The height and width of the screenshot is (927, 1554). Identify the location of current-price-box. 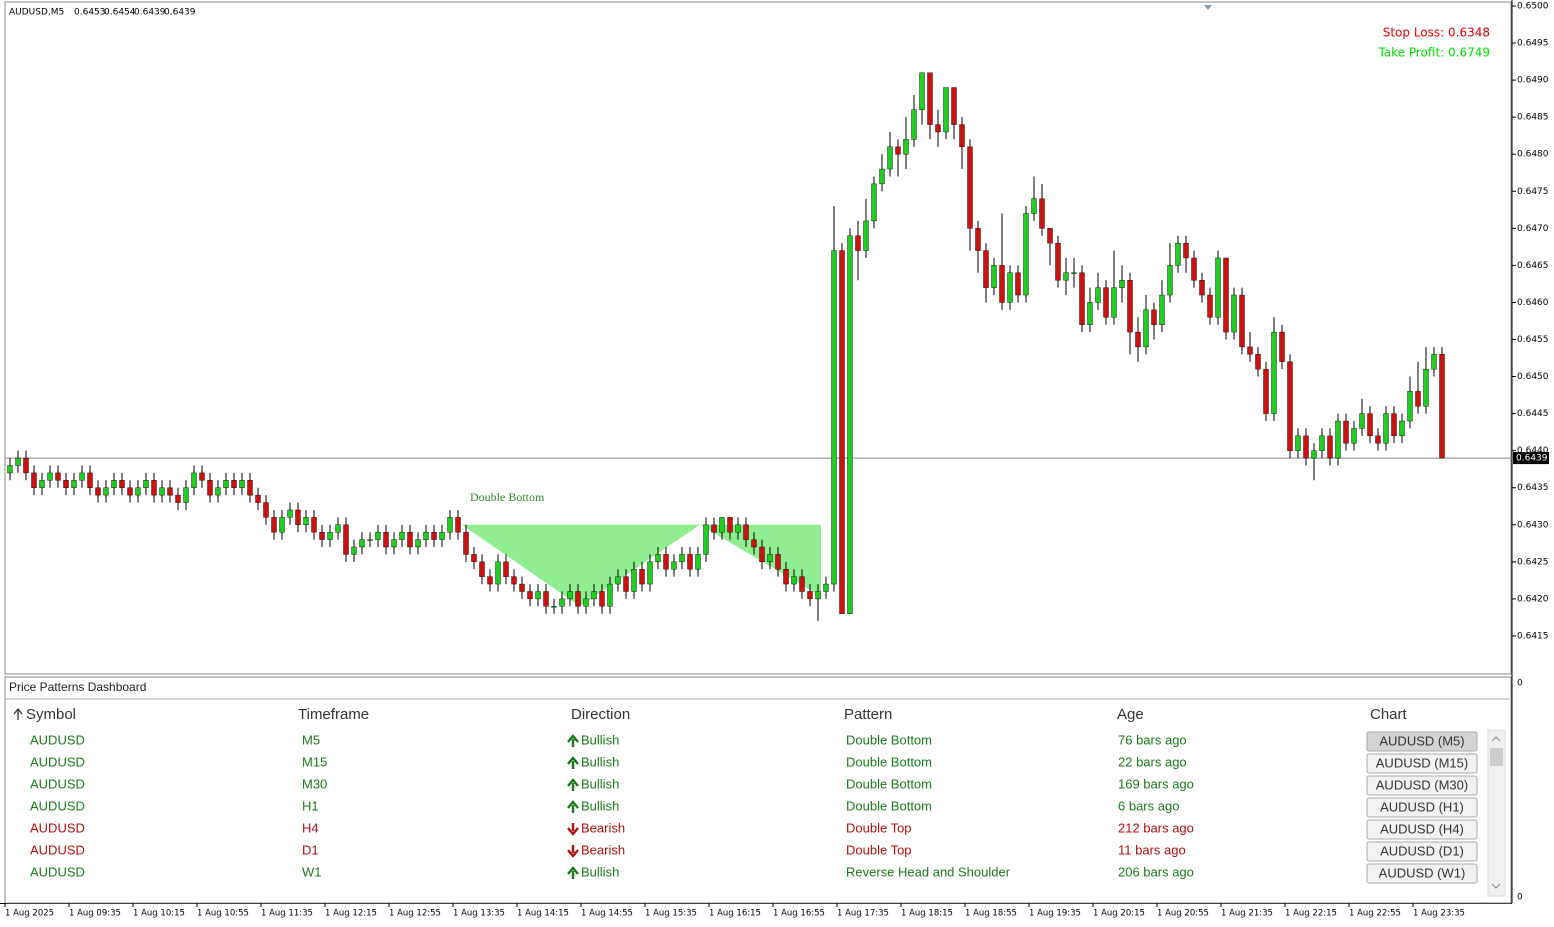
(1531, 458).